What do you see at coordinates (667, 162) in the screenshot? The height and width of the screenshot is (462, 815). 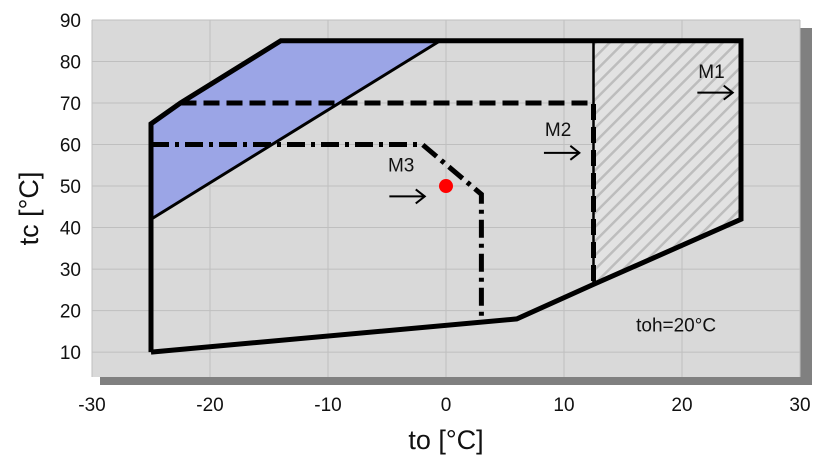 I see `hatched-region` at bounding box center [667, 162].